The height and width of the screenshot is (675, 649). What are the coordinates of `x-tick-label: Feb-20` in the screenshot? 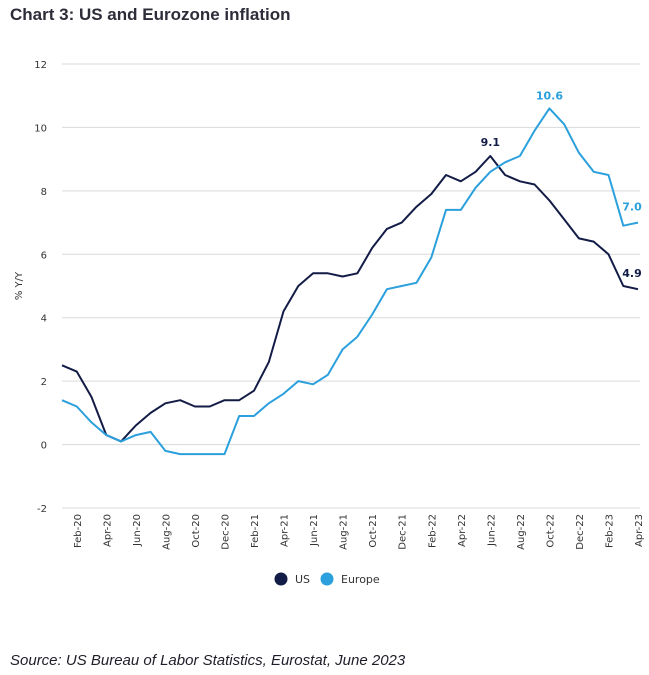 It's located at (78, 531).